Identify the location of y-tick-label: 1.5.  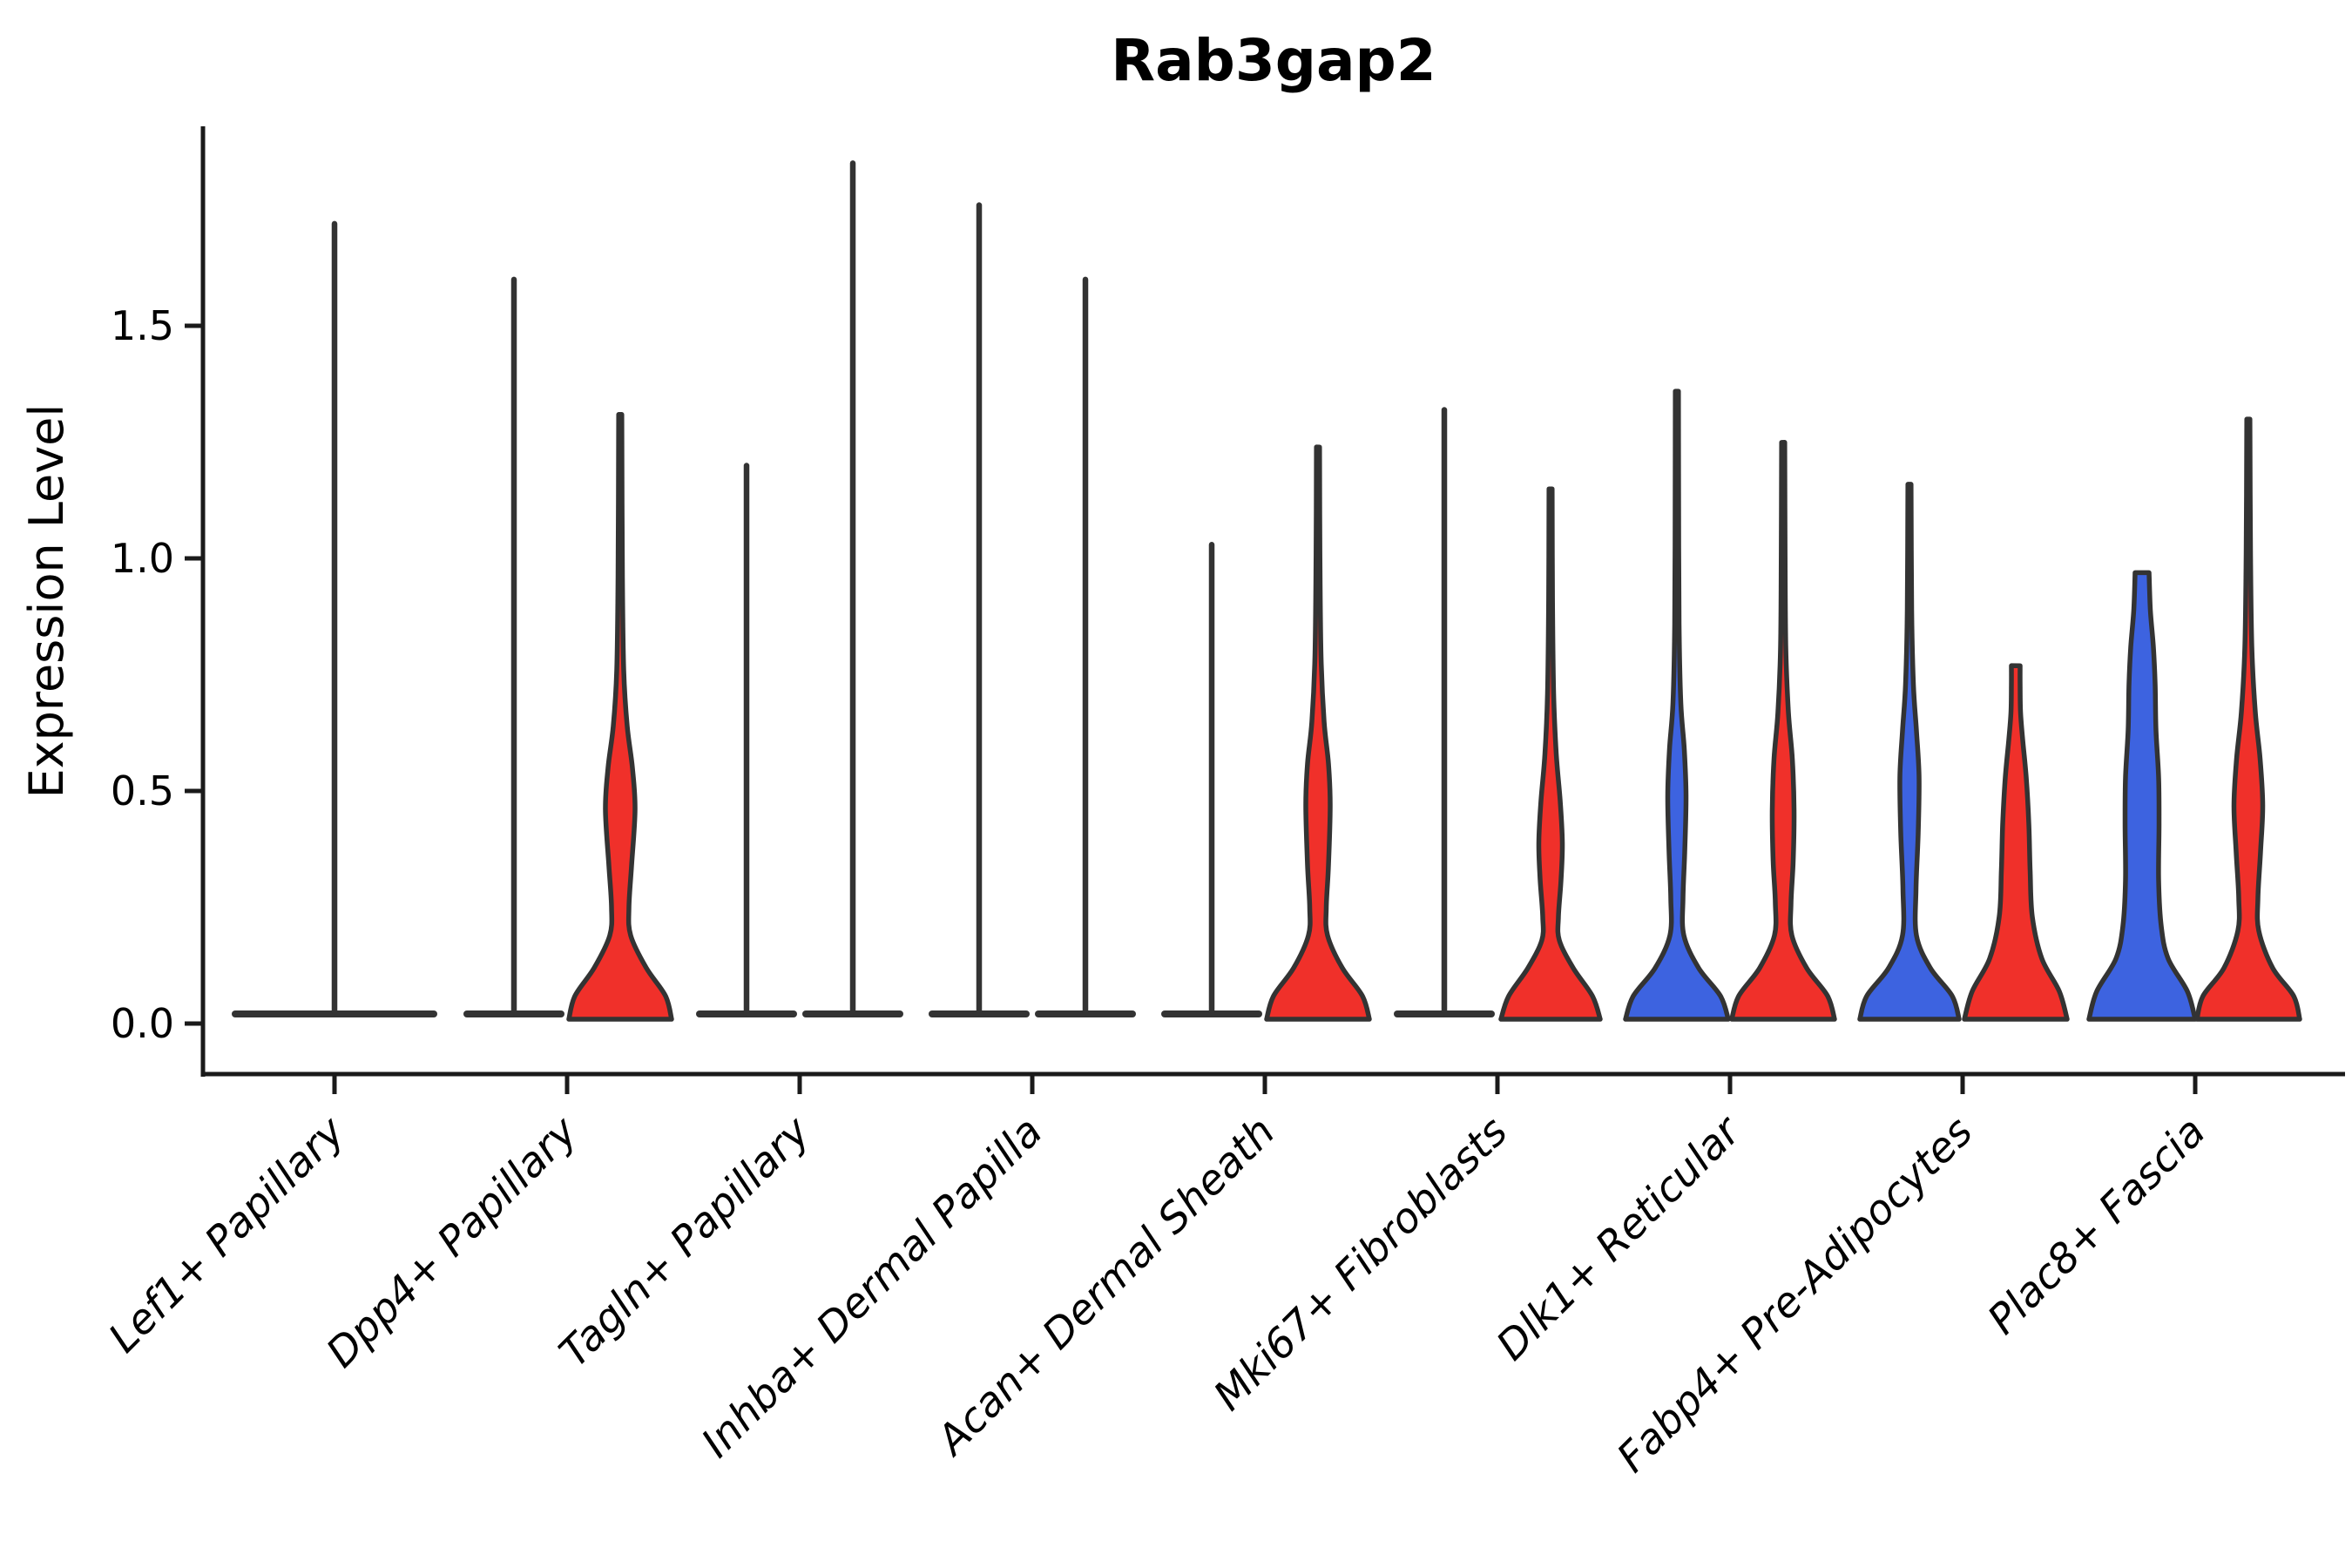
(142, 325).